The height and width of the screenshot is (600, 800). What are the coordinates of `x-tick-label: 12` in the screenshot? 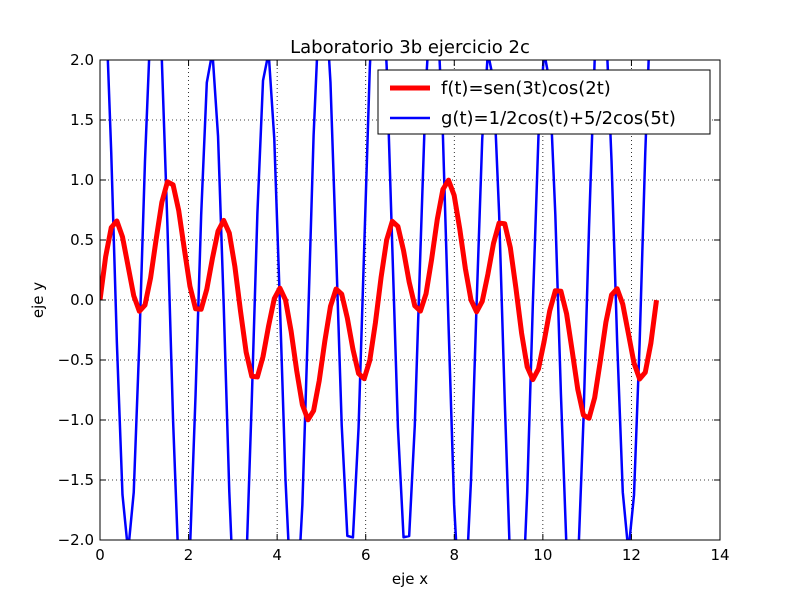 It's located at (631, 555).